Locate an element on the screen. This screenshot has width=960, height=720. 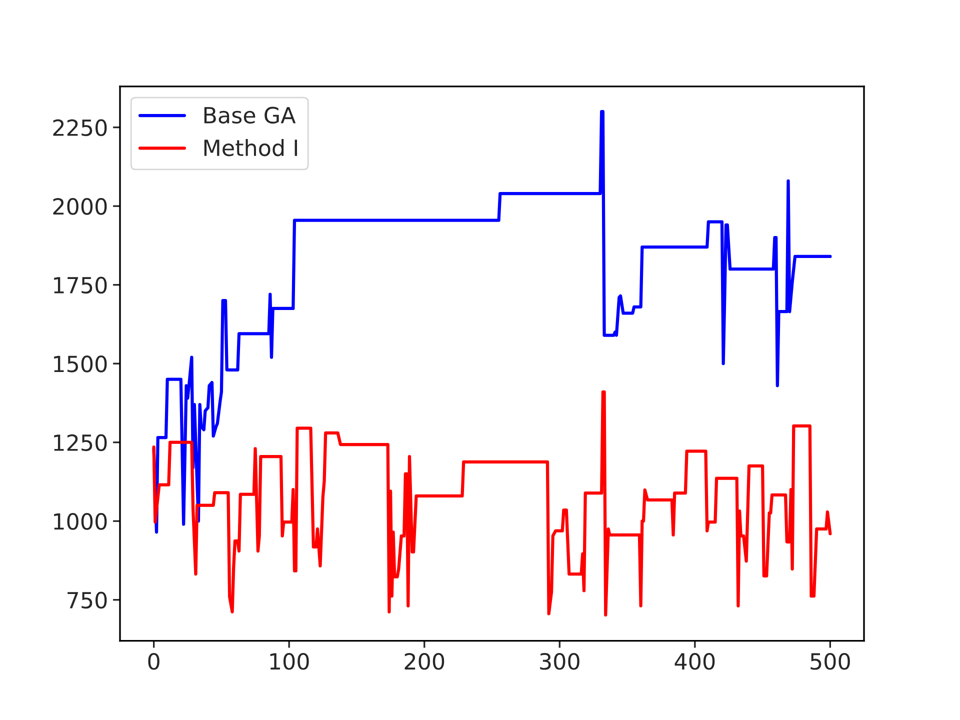
y-tick-label: 2250 is located at coordinates (80, 127).